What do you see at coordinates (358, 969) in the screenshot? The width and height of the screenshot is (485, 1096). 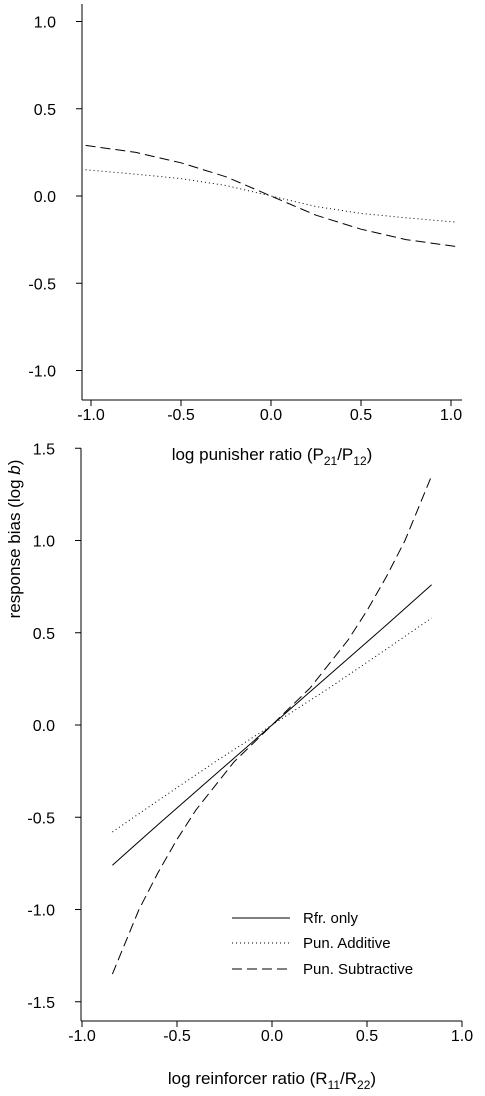 I see `legend-label-pun-subtractive: Pun. Subtractive` at bounding box center [358, 969].